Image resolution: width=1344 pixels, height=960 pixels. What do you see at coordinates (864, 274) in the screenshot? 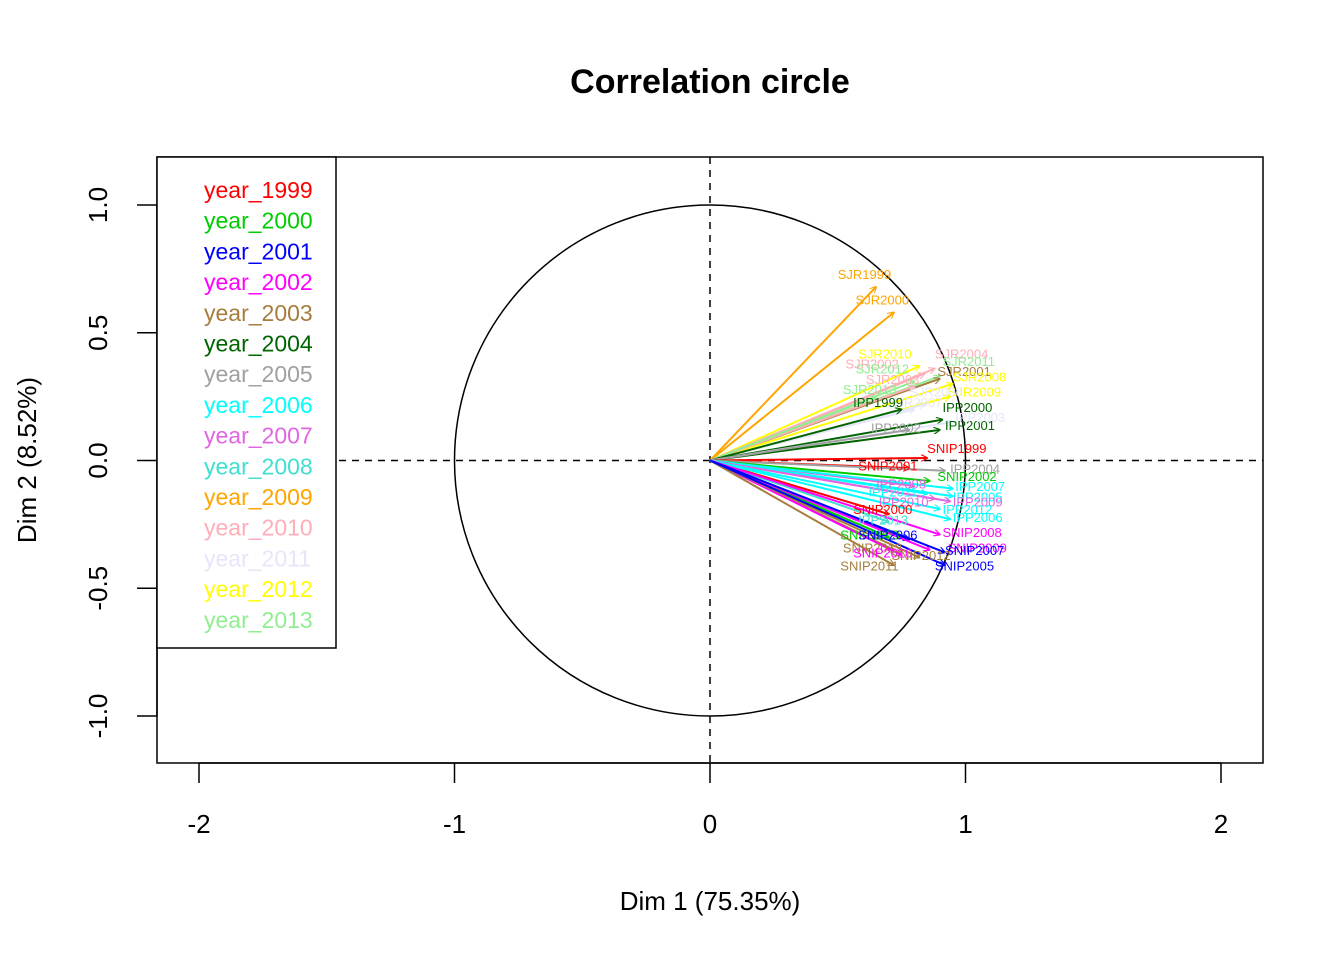
I see `vector-label: SJR1999` at bounding box center [864, 274].